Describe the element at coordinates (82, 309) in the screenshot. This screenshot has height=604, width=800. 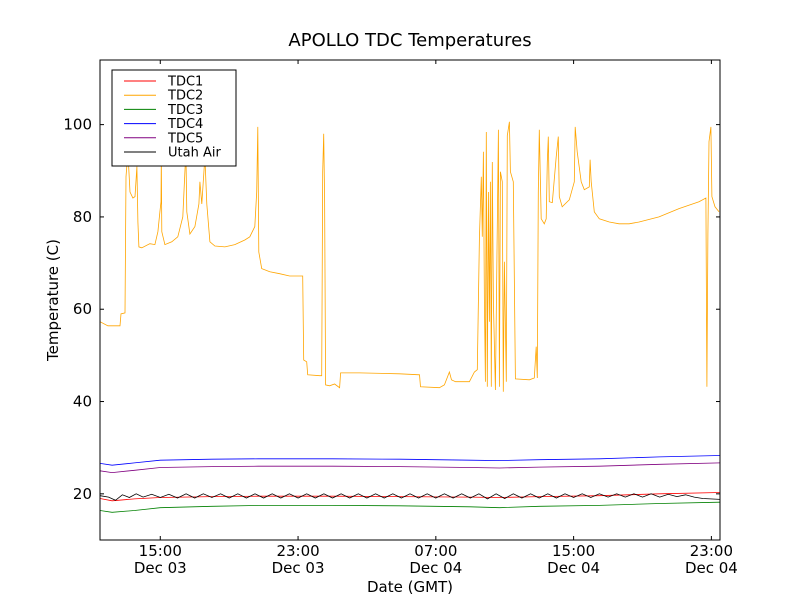
I see `y-tick-label: 60` at that location.